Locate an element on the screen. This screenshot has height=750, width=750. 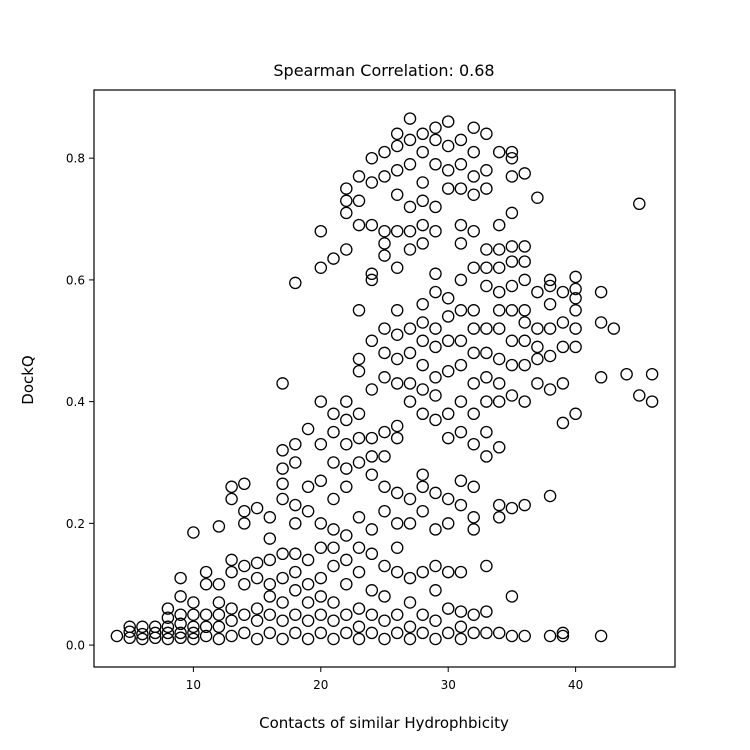
y-axis-label: DockQ is located at coordinates (28, 379).